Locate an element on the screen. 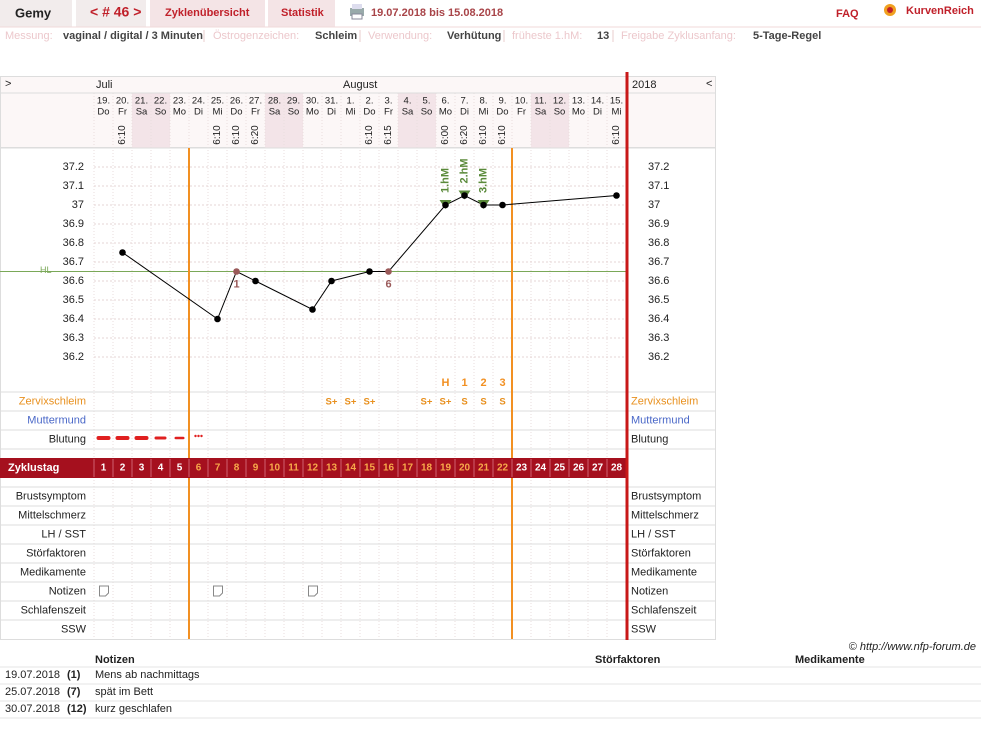  count-label: 1 is located at coordinates (236, 284).